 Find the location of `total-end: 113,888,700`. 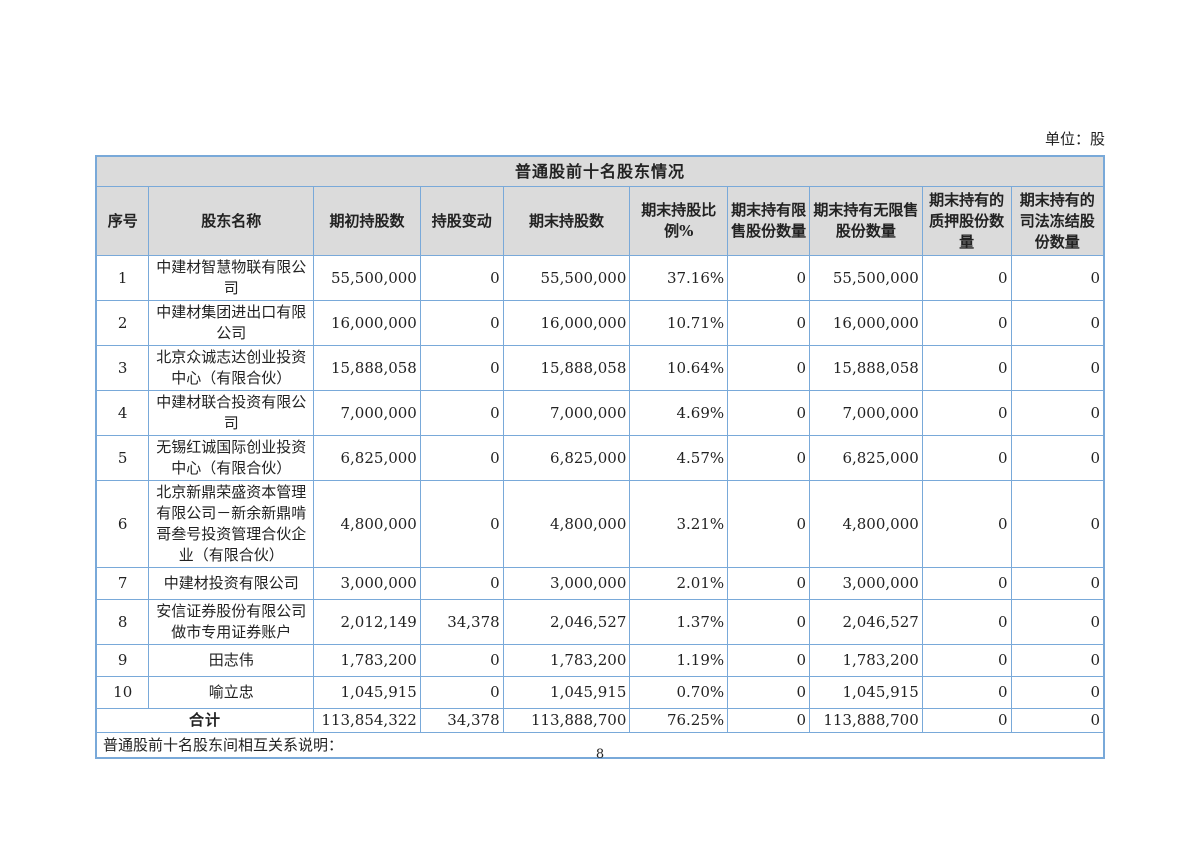

total-end: 113,888,700 is located at coordinates (566, 720).